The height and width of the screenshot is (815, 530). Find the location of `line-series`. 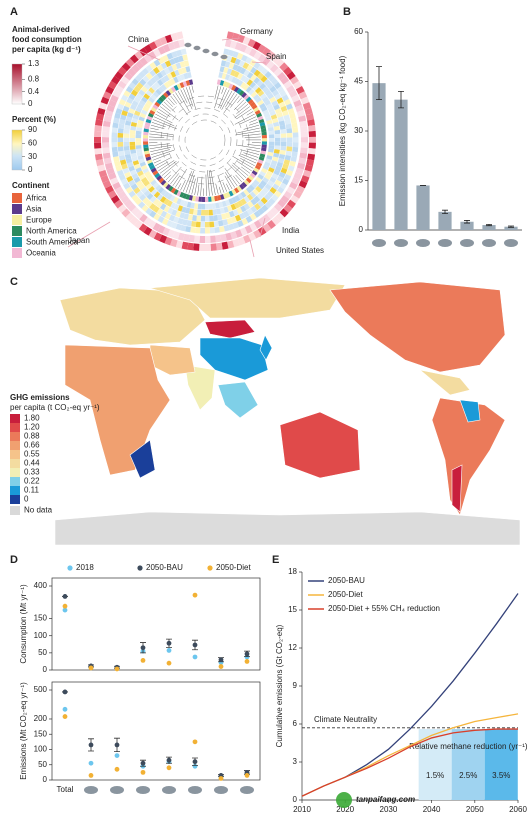

line-series is located at coordinates (409, 762).